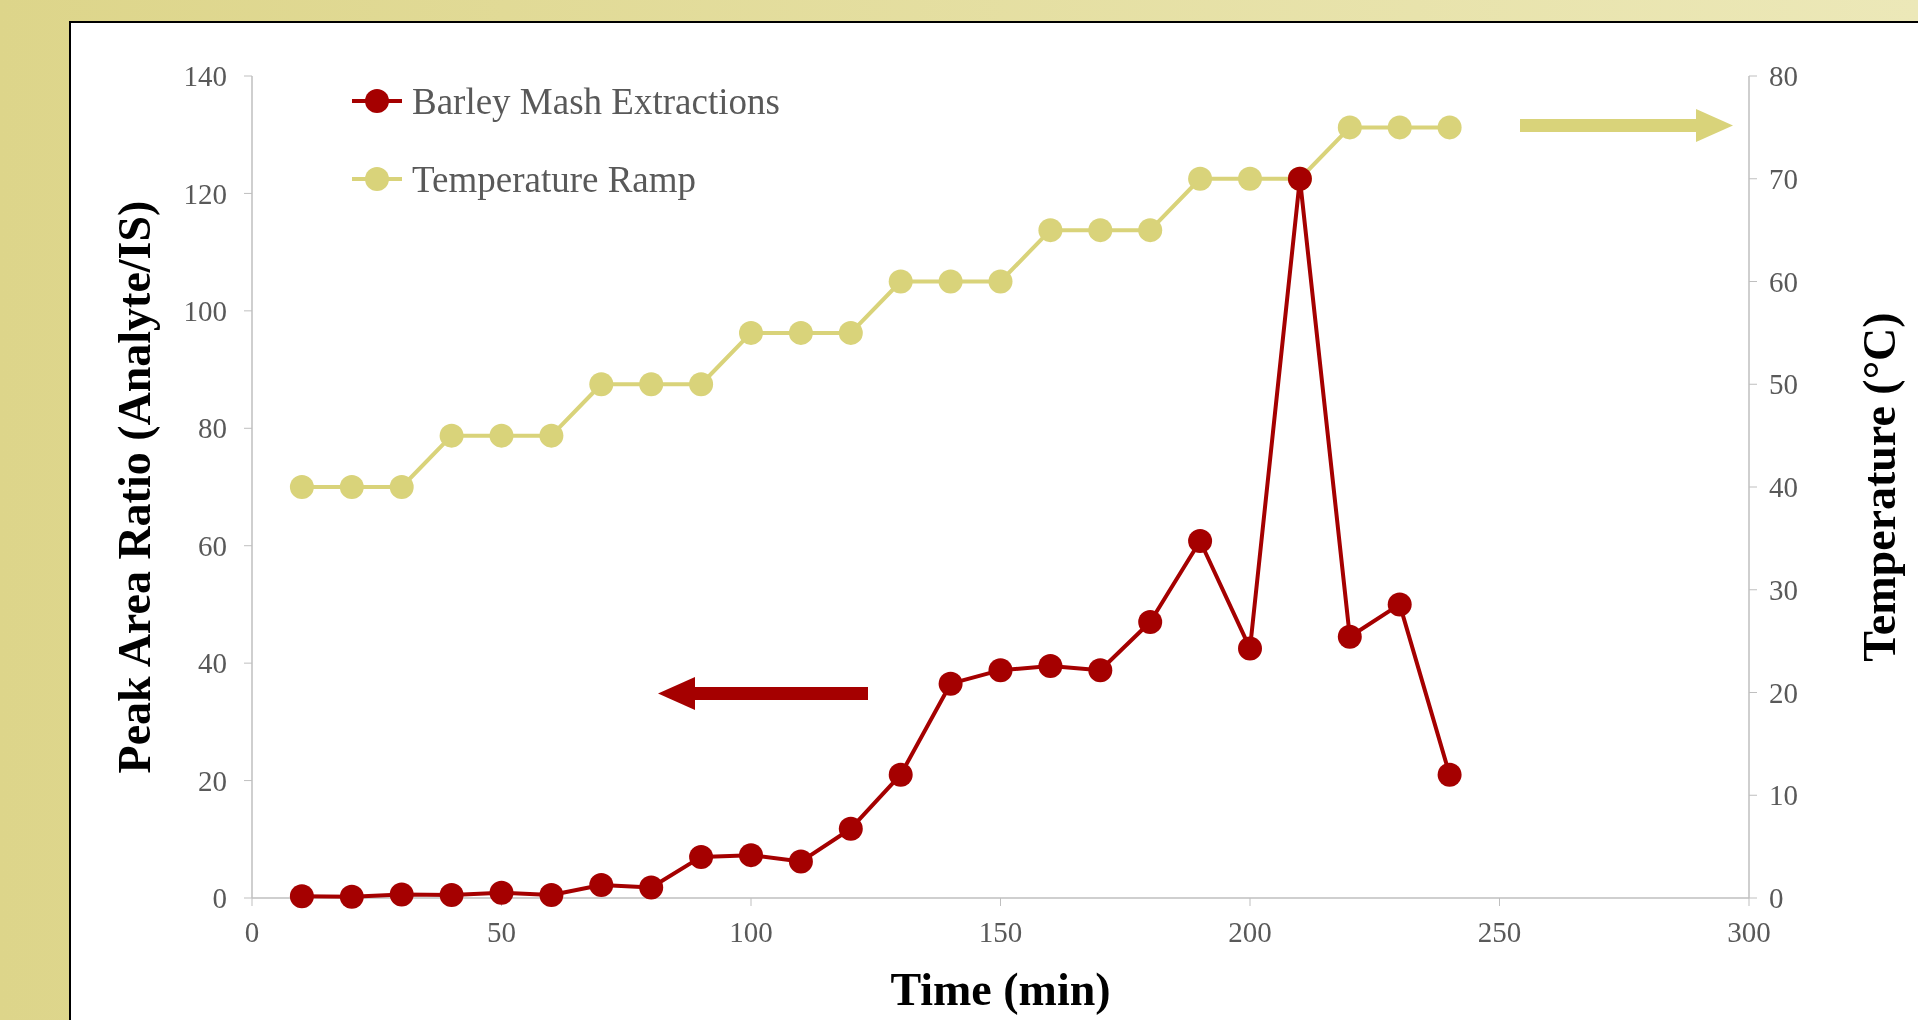 Image resolution: width=1918 pixels, height=1020 pixels. Describe the element at coordinates (1783, 487) in the screenshot. I see `y2-tick-label: 40` at that location.